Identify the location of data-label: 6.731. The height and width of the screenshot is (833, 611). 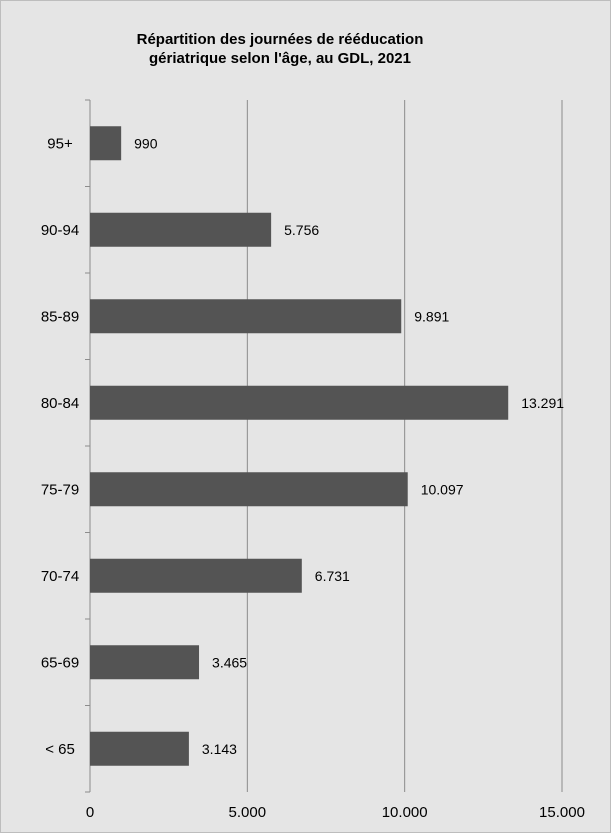
(332, 576).